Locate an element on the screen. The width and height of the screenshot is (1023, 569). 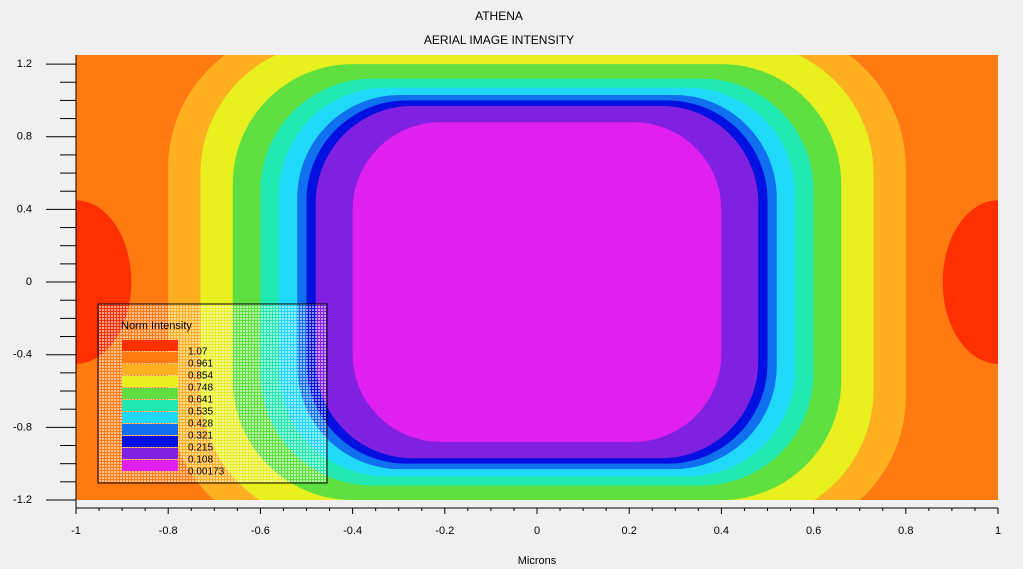
x-tick-label: -0.2 is located at coordinates (444, 531).